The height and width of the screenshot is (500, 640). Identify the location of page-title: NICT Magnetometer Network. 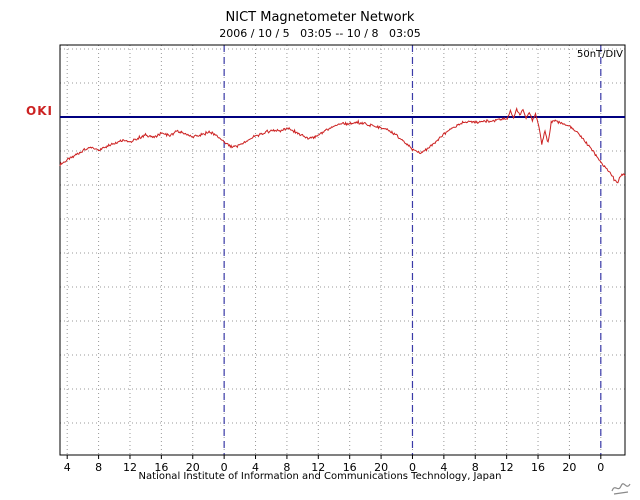
(320, 17).